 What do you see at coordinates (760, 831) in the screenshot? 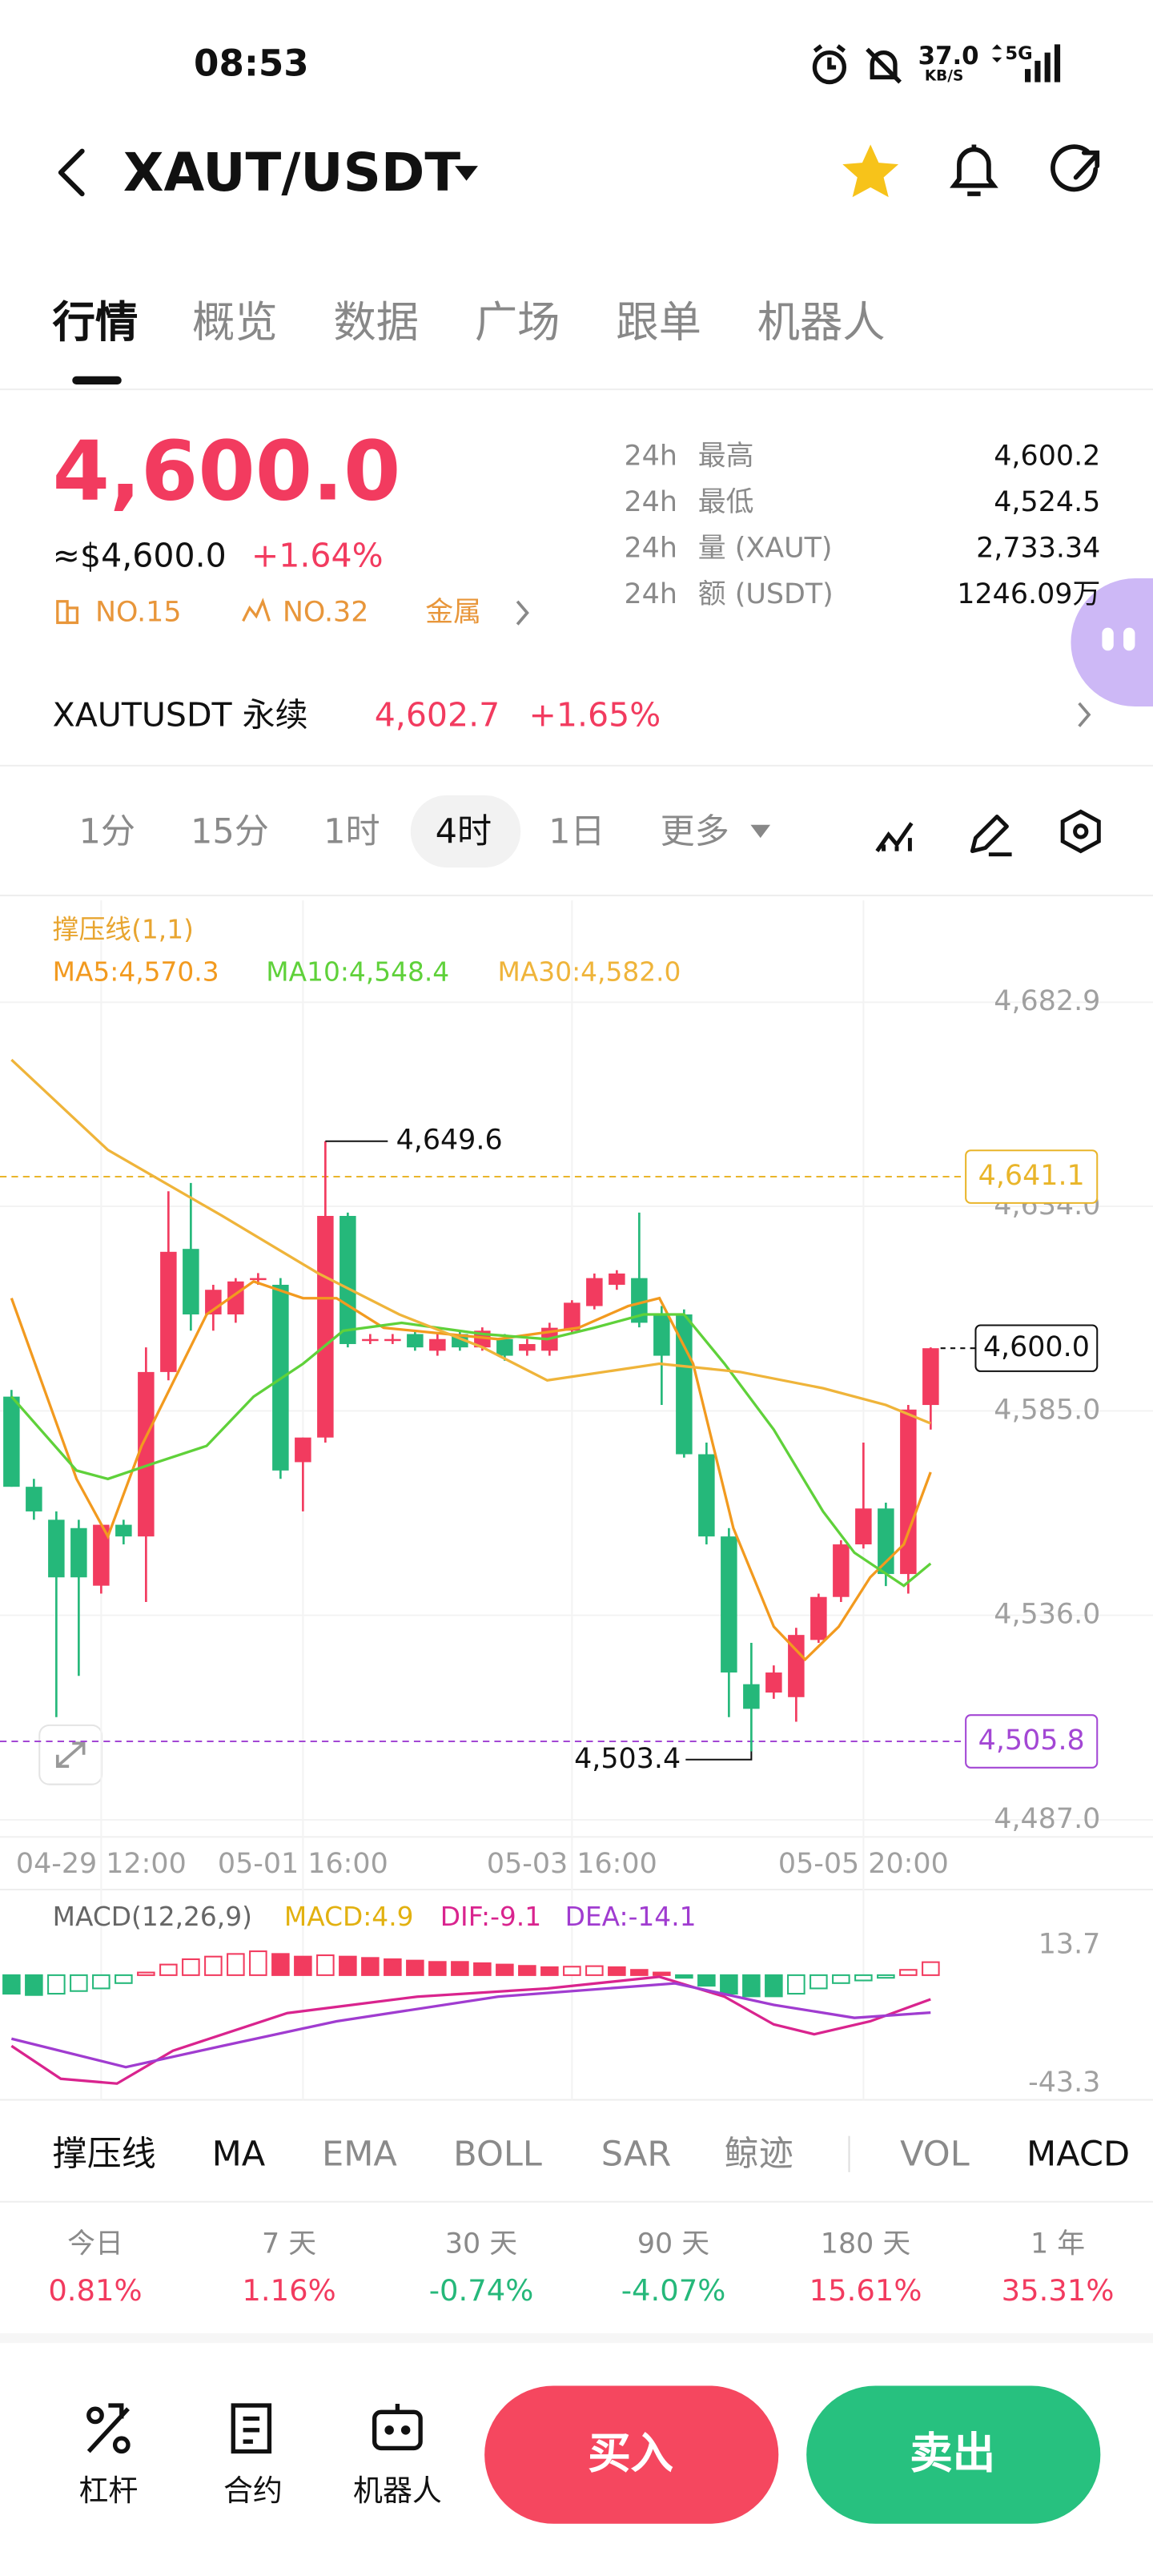
I see `more-dropdown-icon` at bounding box center [760, 831].